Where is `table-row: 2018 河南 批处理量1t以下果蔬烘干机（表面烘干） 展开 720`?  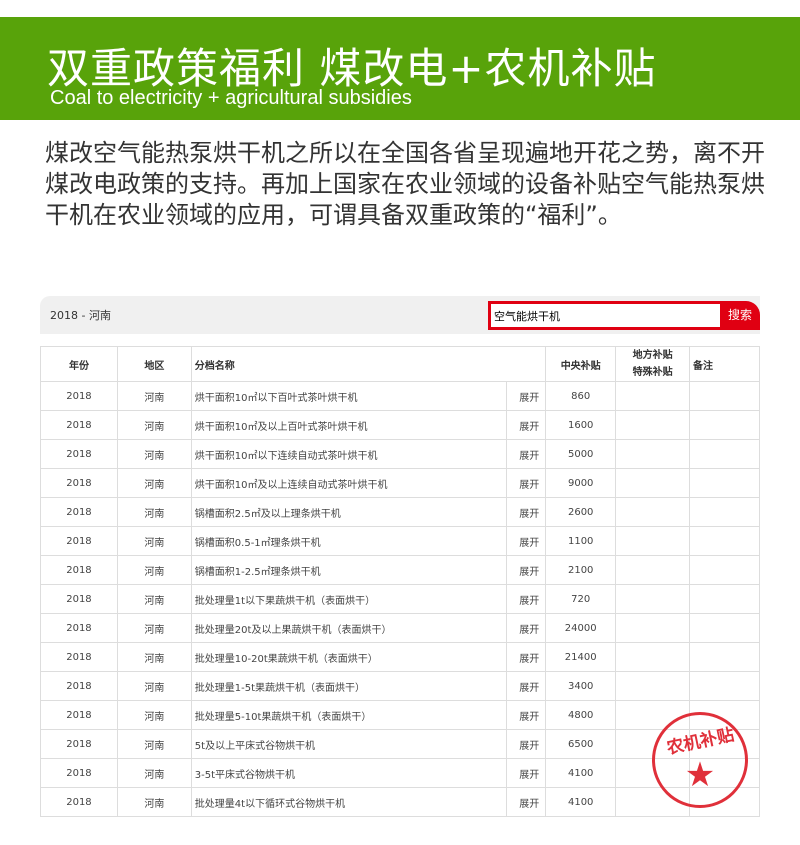
table-row: 2018 河南 批处理量1t以下果蔬烘干机（表面烘干） 展开 720 is located at coordinates (400, 599).